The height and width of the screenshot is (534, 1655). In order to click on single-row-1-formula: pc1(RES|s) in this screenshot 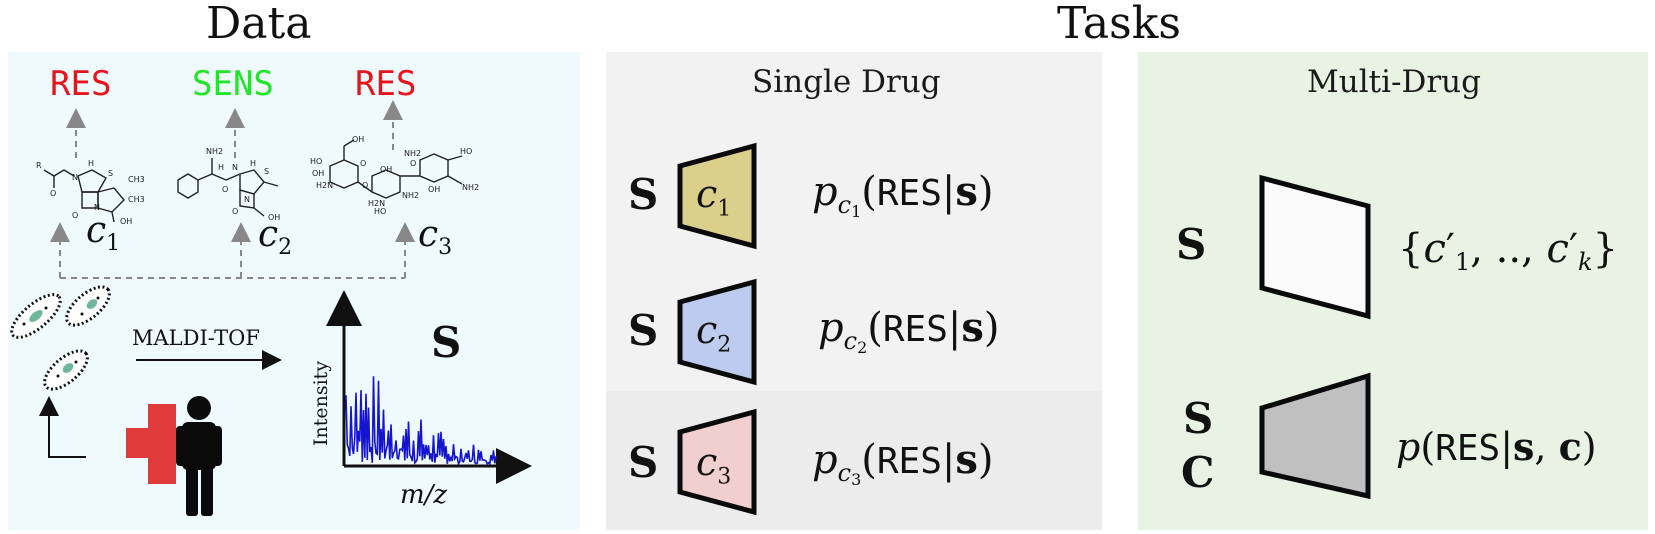, I will do `click(903, 194)`.